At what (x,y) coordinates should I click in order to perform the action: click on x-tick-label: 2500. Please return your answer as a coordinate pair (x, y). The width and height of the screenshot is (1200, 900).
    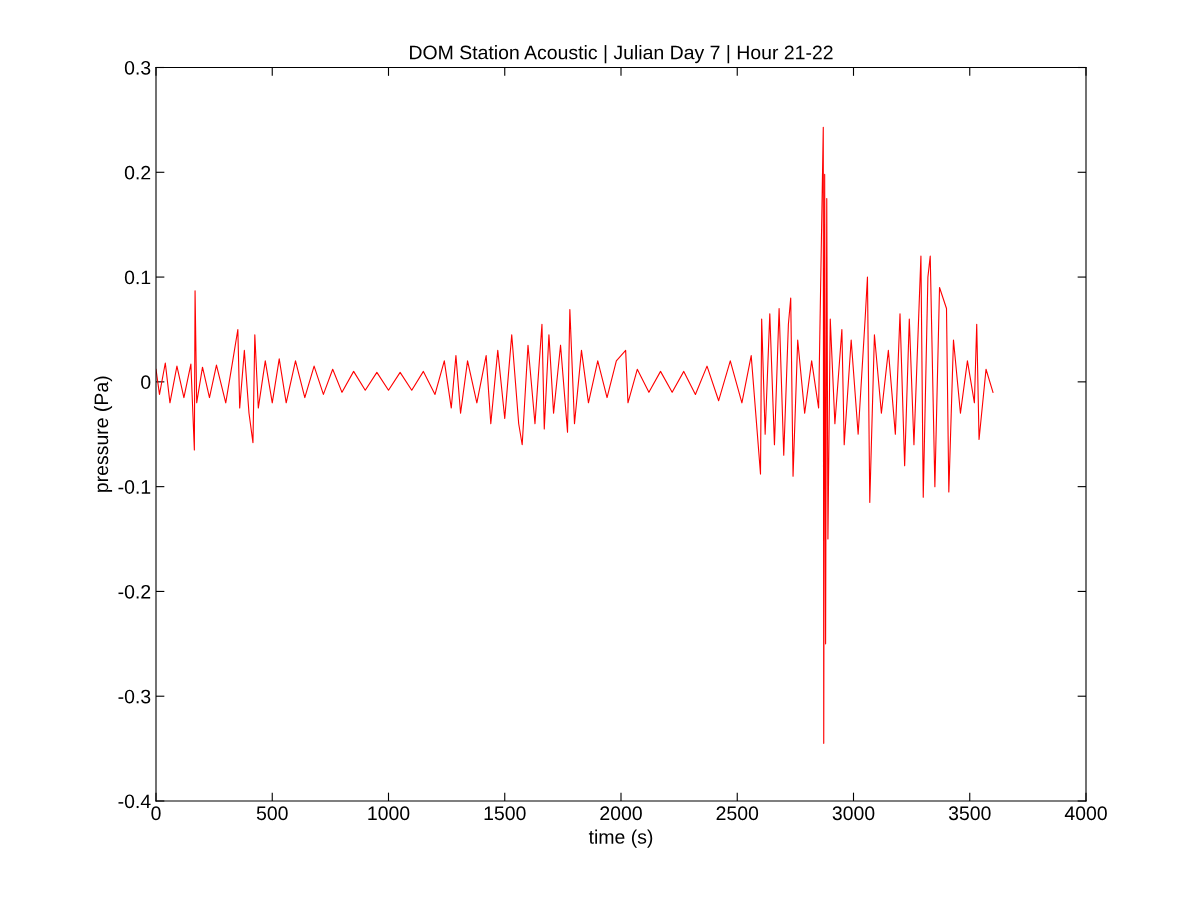
    Looking at the image, I should click on (737, 813).